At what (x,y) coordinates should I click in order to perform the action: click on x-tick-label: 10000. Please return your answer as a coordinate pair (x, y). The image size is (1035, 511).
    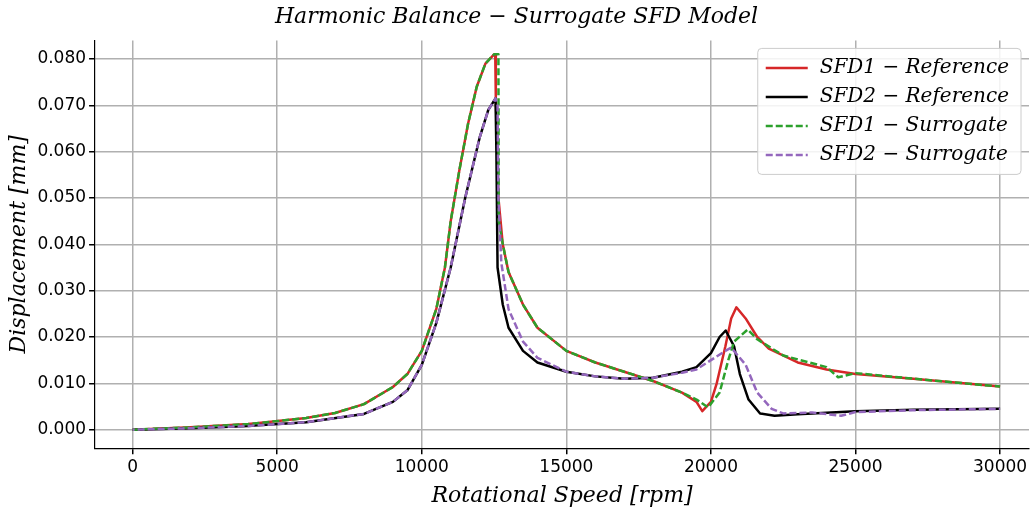
    Looking at the image, I should click on (421, 465).